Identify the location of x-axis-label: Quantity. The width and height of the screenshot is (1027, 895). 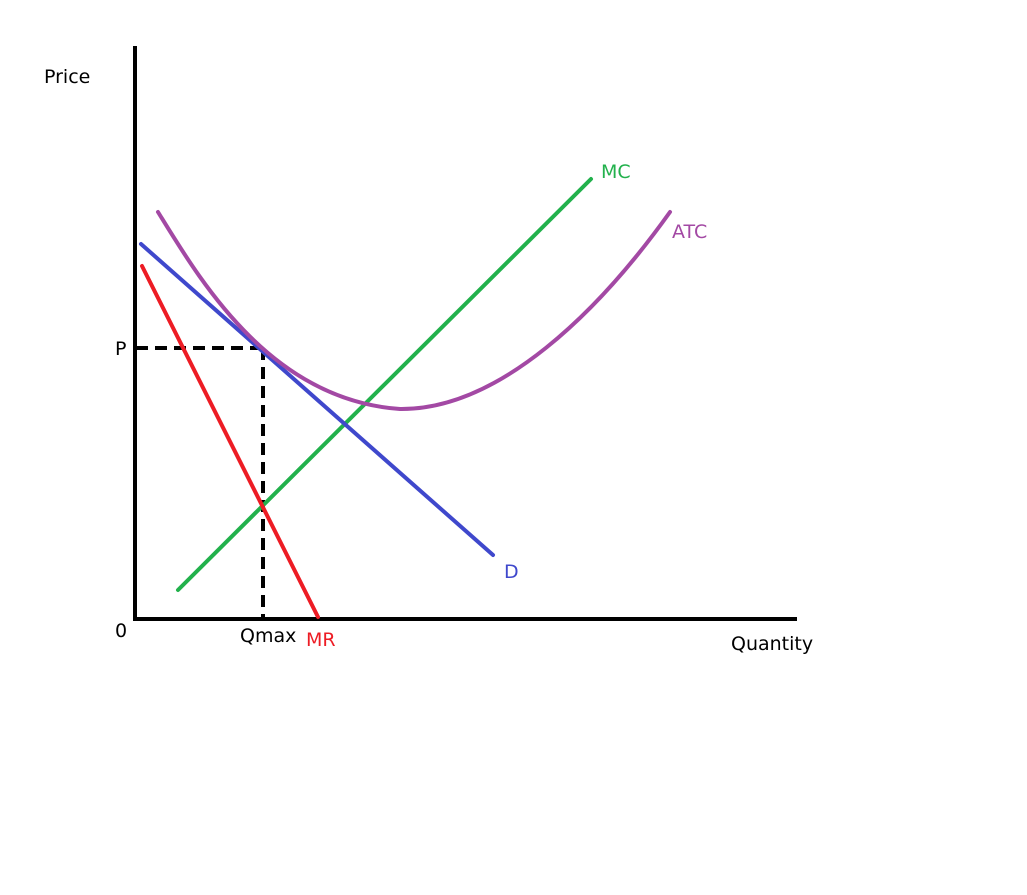
(772, 644).